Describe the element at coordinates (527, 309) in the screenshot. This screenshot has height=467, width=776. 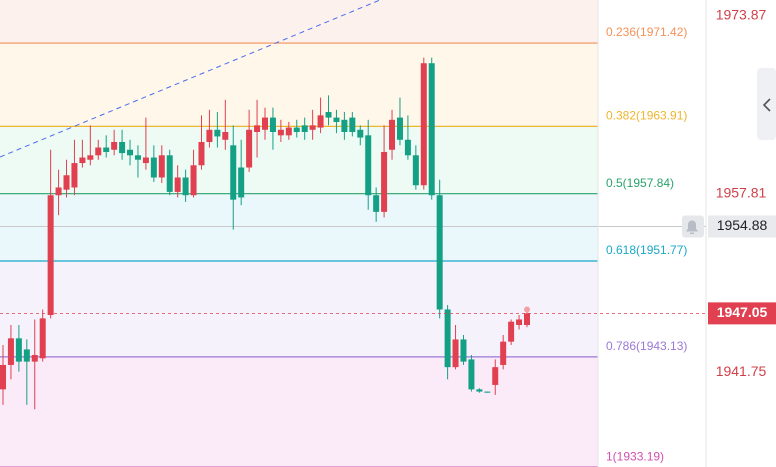
I see `last-price-dot` at that location.